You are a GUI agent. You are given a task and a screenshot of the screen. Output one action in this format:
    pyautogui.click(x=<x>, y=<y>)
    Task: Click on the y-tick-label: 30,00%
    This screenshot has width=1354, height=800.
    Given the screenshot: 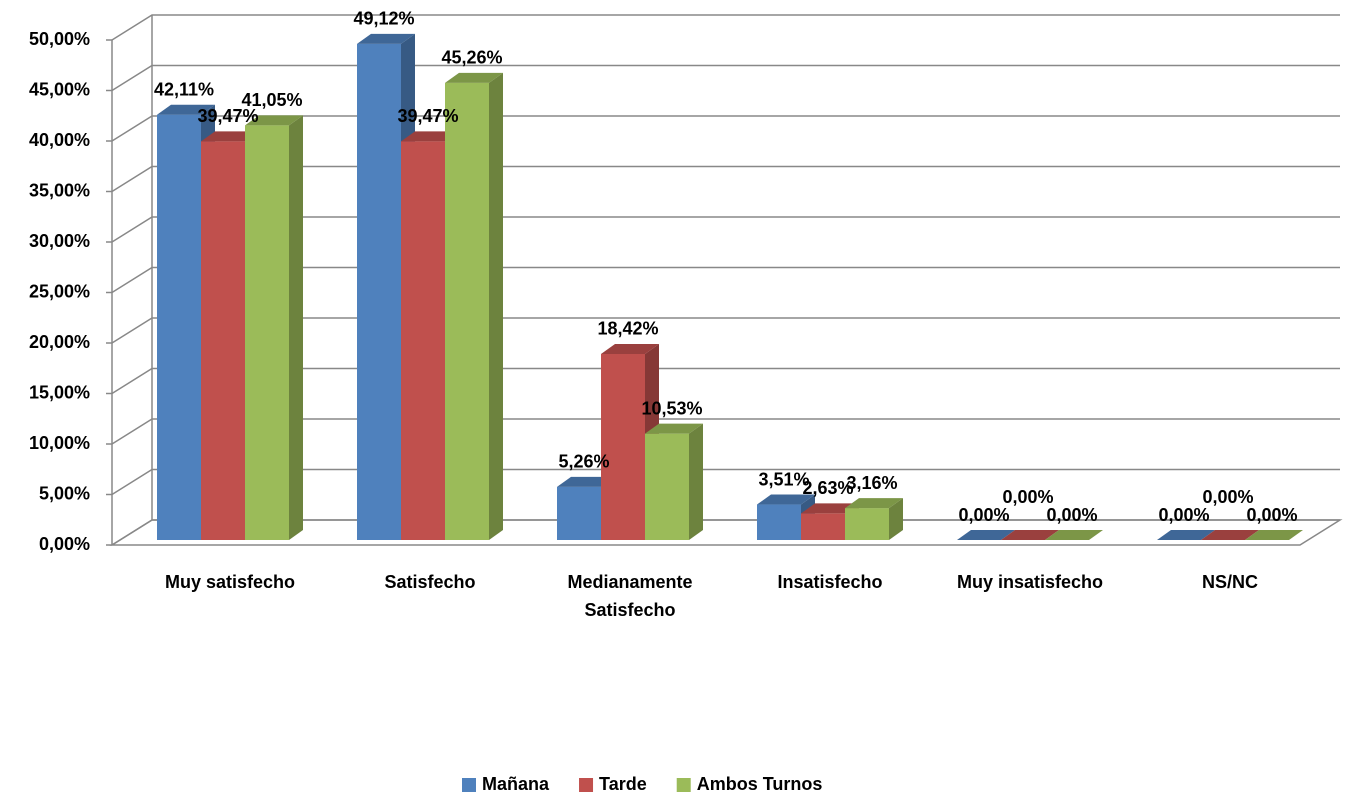 What is the action you would take?
    pyautogui.click(x=59, y=241)
    